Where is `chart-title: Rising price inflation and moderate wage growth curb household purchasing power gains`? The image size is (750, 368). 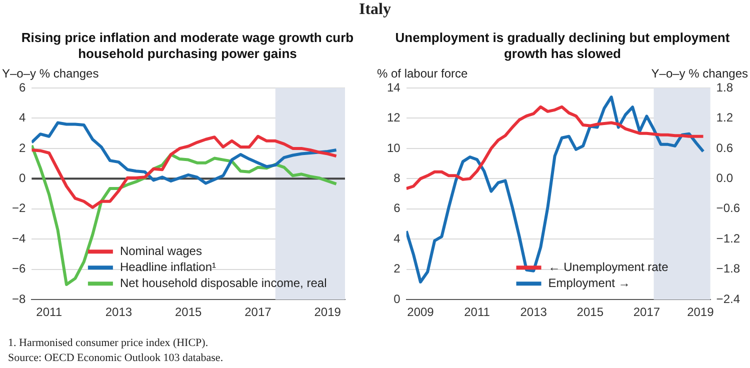
chart-title: Rising price inflation and moderate wage growth curb household purchasing power gains is located at coordinates (187, 46).